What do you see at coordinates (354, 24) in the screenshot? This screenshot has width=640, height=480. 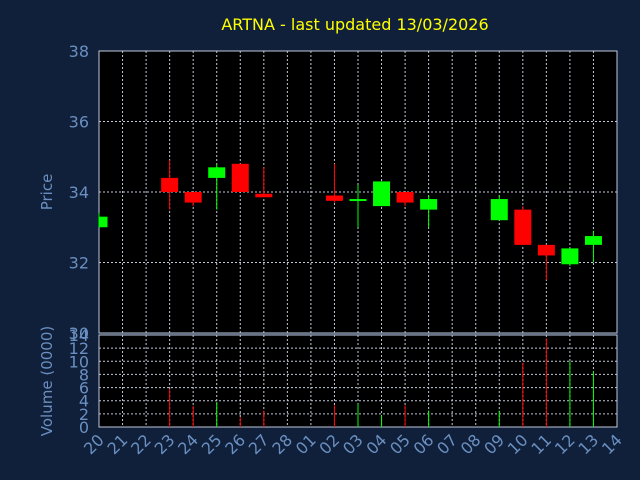 I see `chart-title: ARTNA - last updated 13/03/2026` at bounding box center [354, 24].